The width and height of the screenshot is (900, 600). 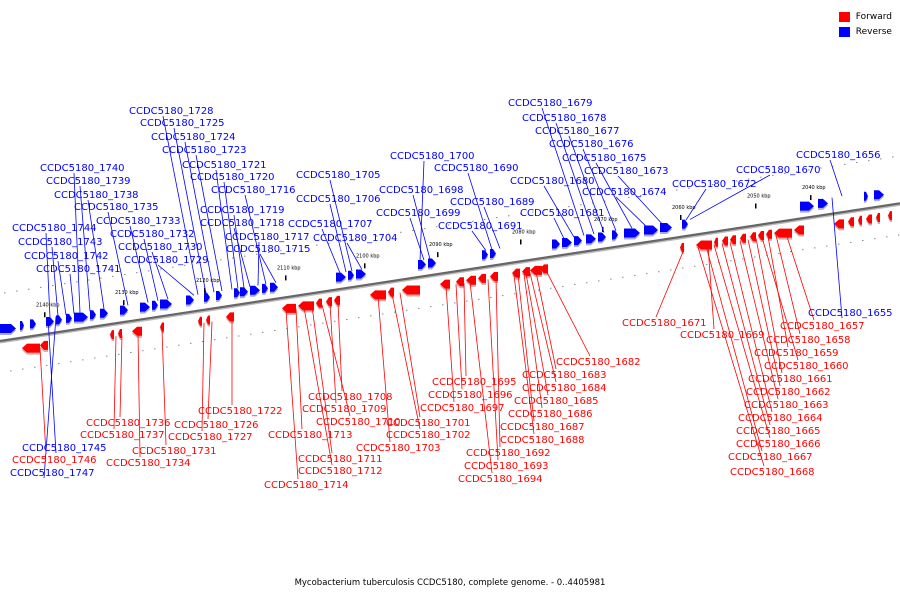 What do you see at coordinates (48, 305) in the screenshot?
I see `tick-label: 2140 kbp` at bounding box center [48, 305].